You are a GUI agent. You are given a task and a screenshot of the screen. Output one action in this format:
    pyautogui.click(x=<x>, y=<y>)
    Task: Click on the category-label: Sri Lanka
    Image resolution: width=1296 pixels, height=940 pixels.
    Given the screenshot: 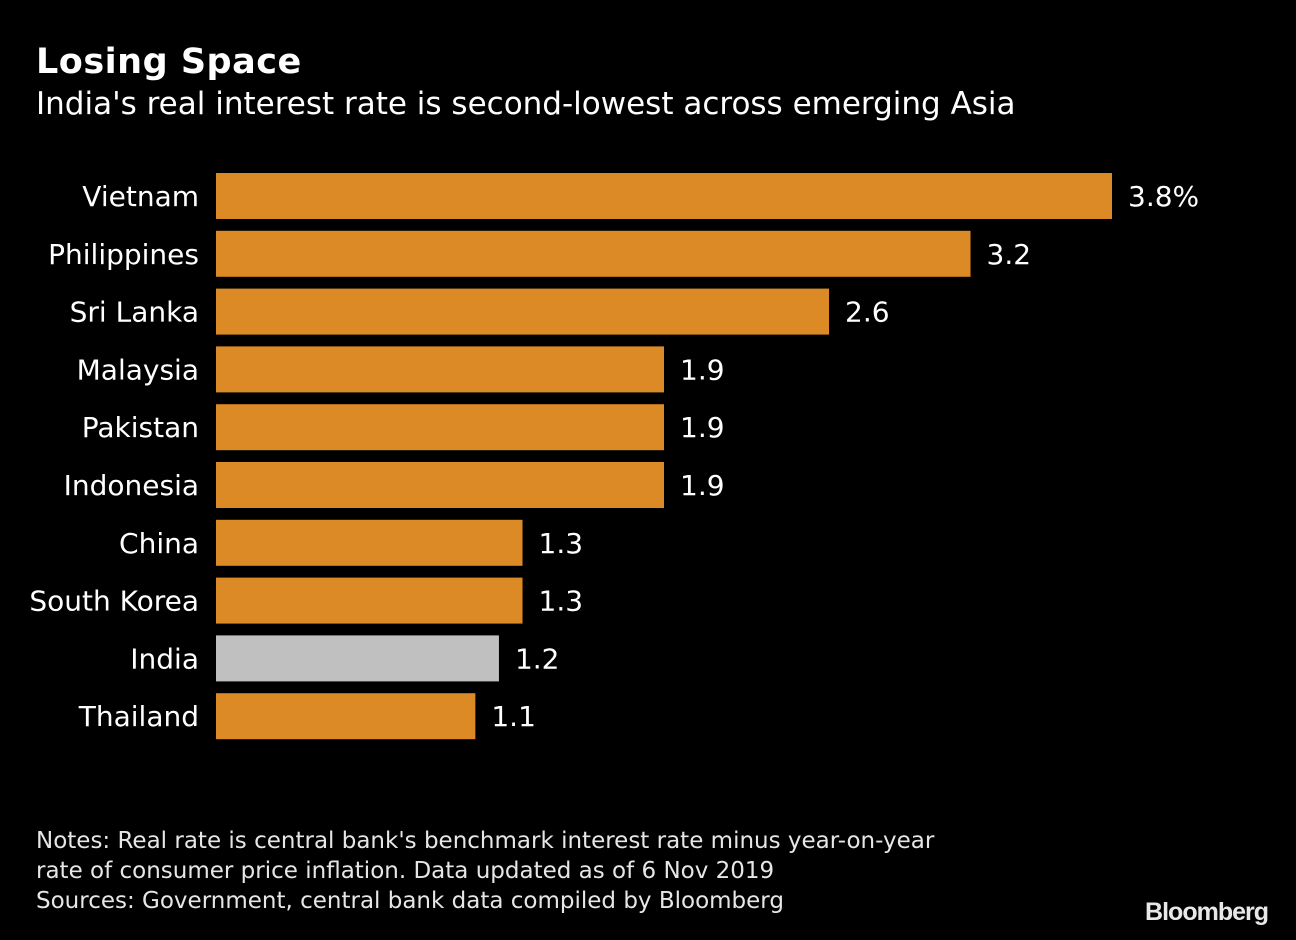 What is the action you would take?
    pyautogui.click(x=134, y=312)
    